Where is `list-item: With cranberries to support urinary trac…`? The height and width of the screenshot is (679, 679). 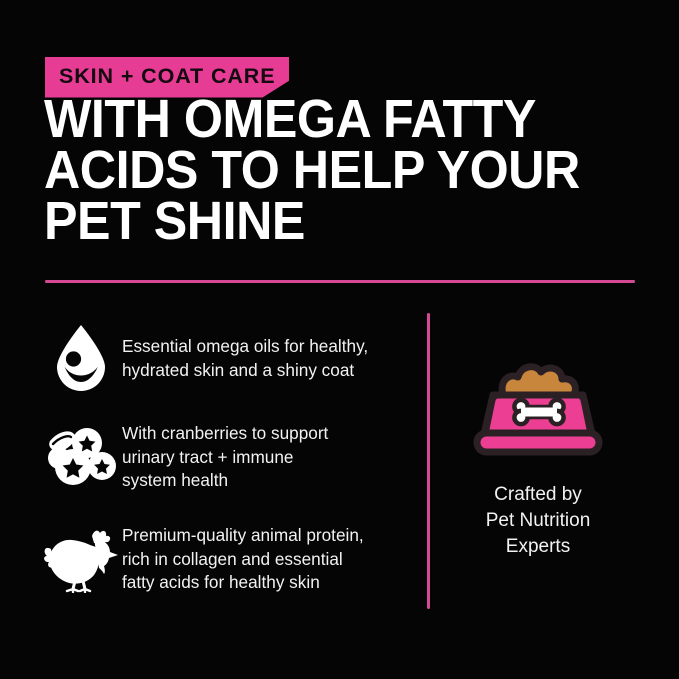 list-item: With cranberries to support urinary trac… is located at coordinates (227, 456).